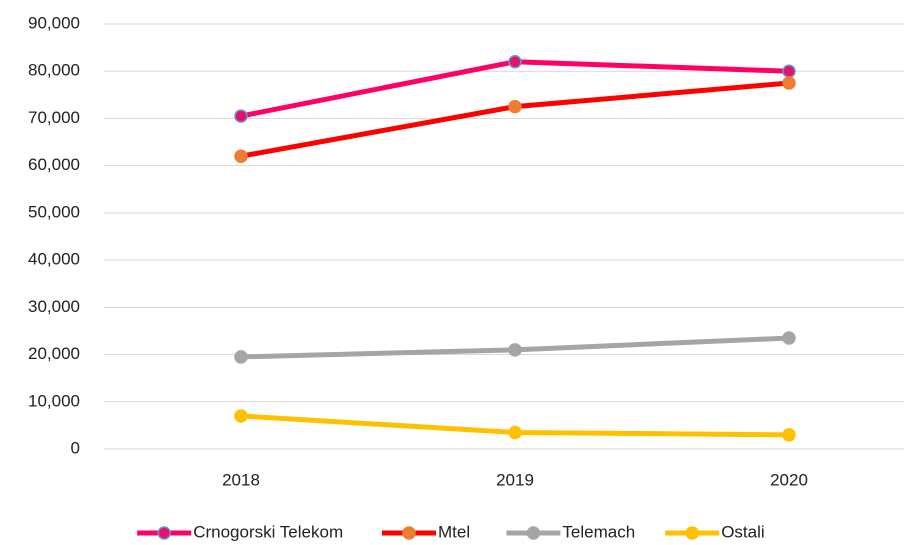 This screenshot has height=545, width=914. I want to click on legend-label: Mtel, so click(454, 531).